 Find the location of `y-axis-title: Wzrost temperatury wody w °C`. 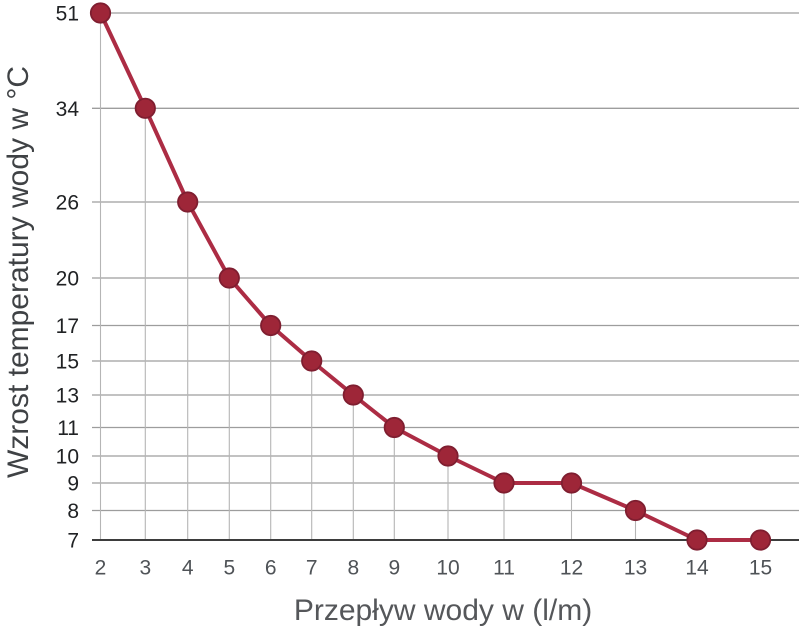

y-axis-title: Wzrost temperatury wody w °C is located at coordinates (18, 272).